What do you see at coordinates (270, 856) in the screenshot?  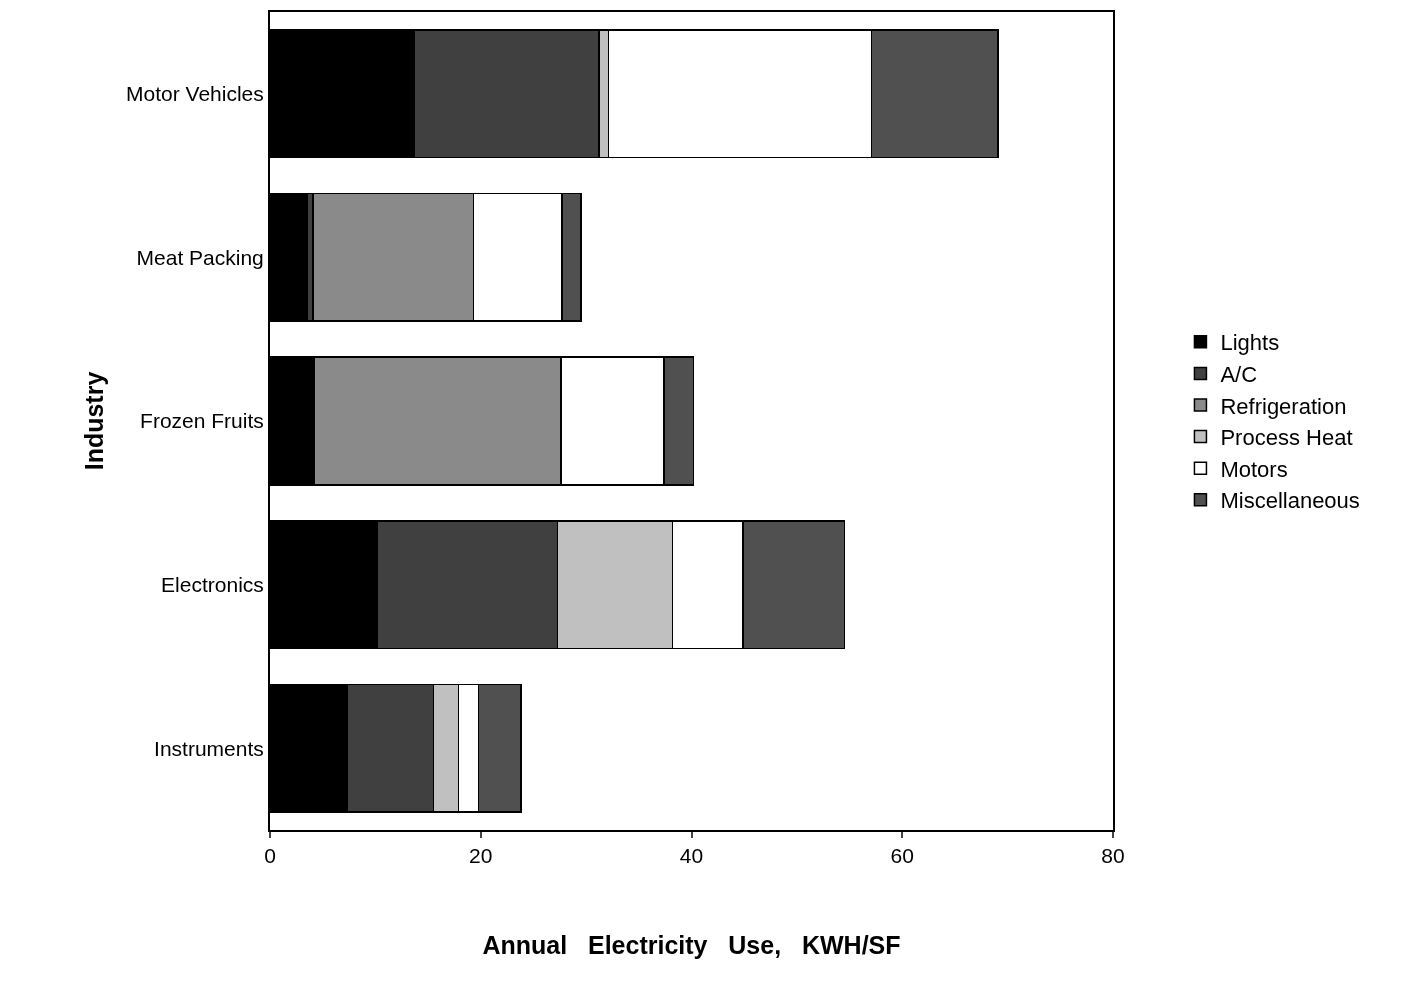 I see `x-tick-label: 0` at bounding box center [270, 856].